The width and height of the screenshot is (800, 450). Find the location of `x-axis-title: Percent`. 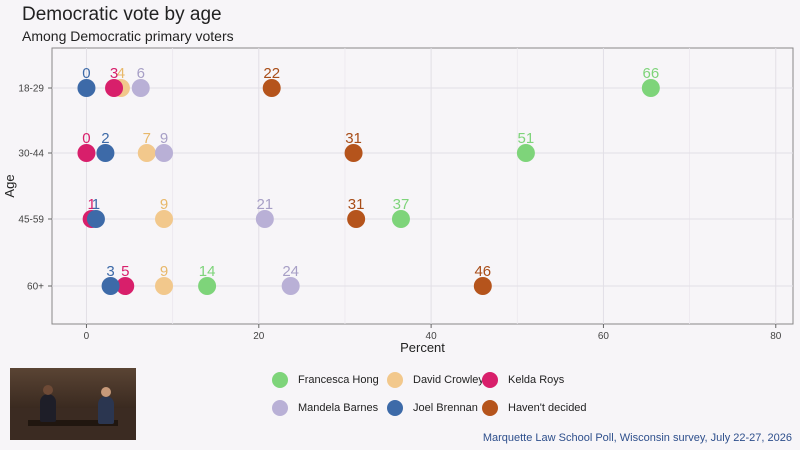

x-axis-title: Percent is located at coordinates (422, 347).